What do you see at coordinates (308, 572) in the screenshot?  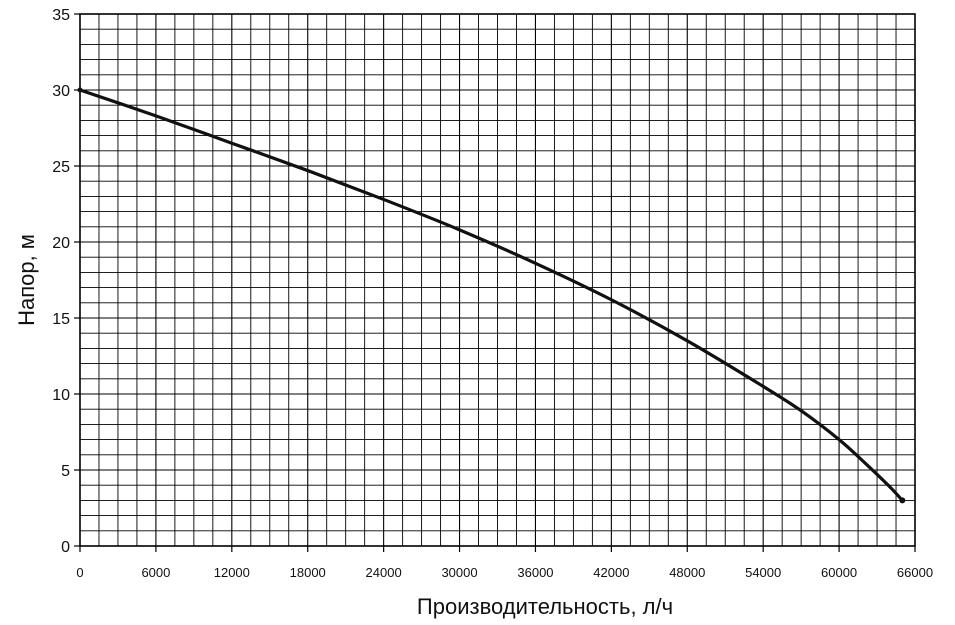 I see `x-tick-label: 18000` at bounding box center [308, 572].